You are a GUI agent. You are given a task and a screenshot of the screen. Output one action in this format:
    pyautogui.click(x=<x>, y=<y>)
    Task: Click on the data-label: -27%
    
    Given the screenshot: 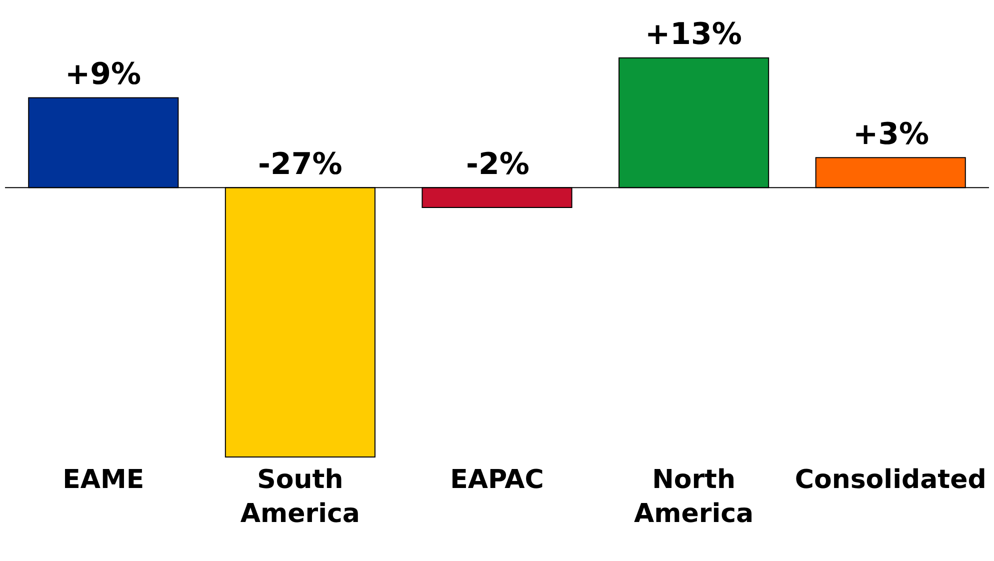 What is the action you would take?
    pyautogui.click(x=300, y=164)
    